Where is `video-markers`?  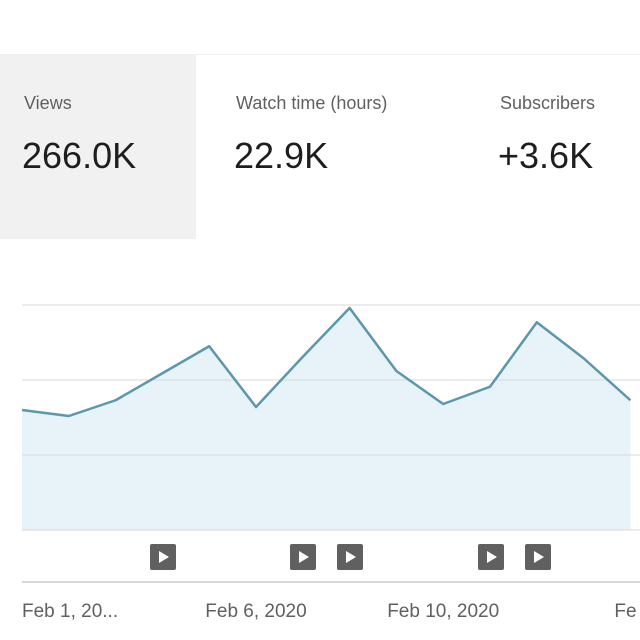
video-markers is located at coordinates (350, 557).